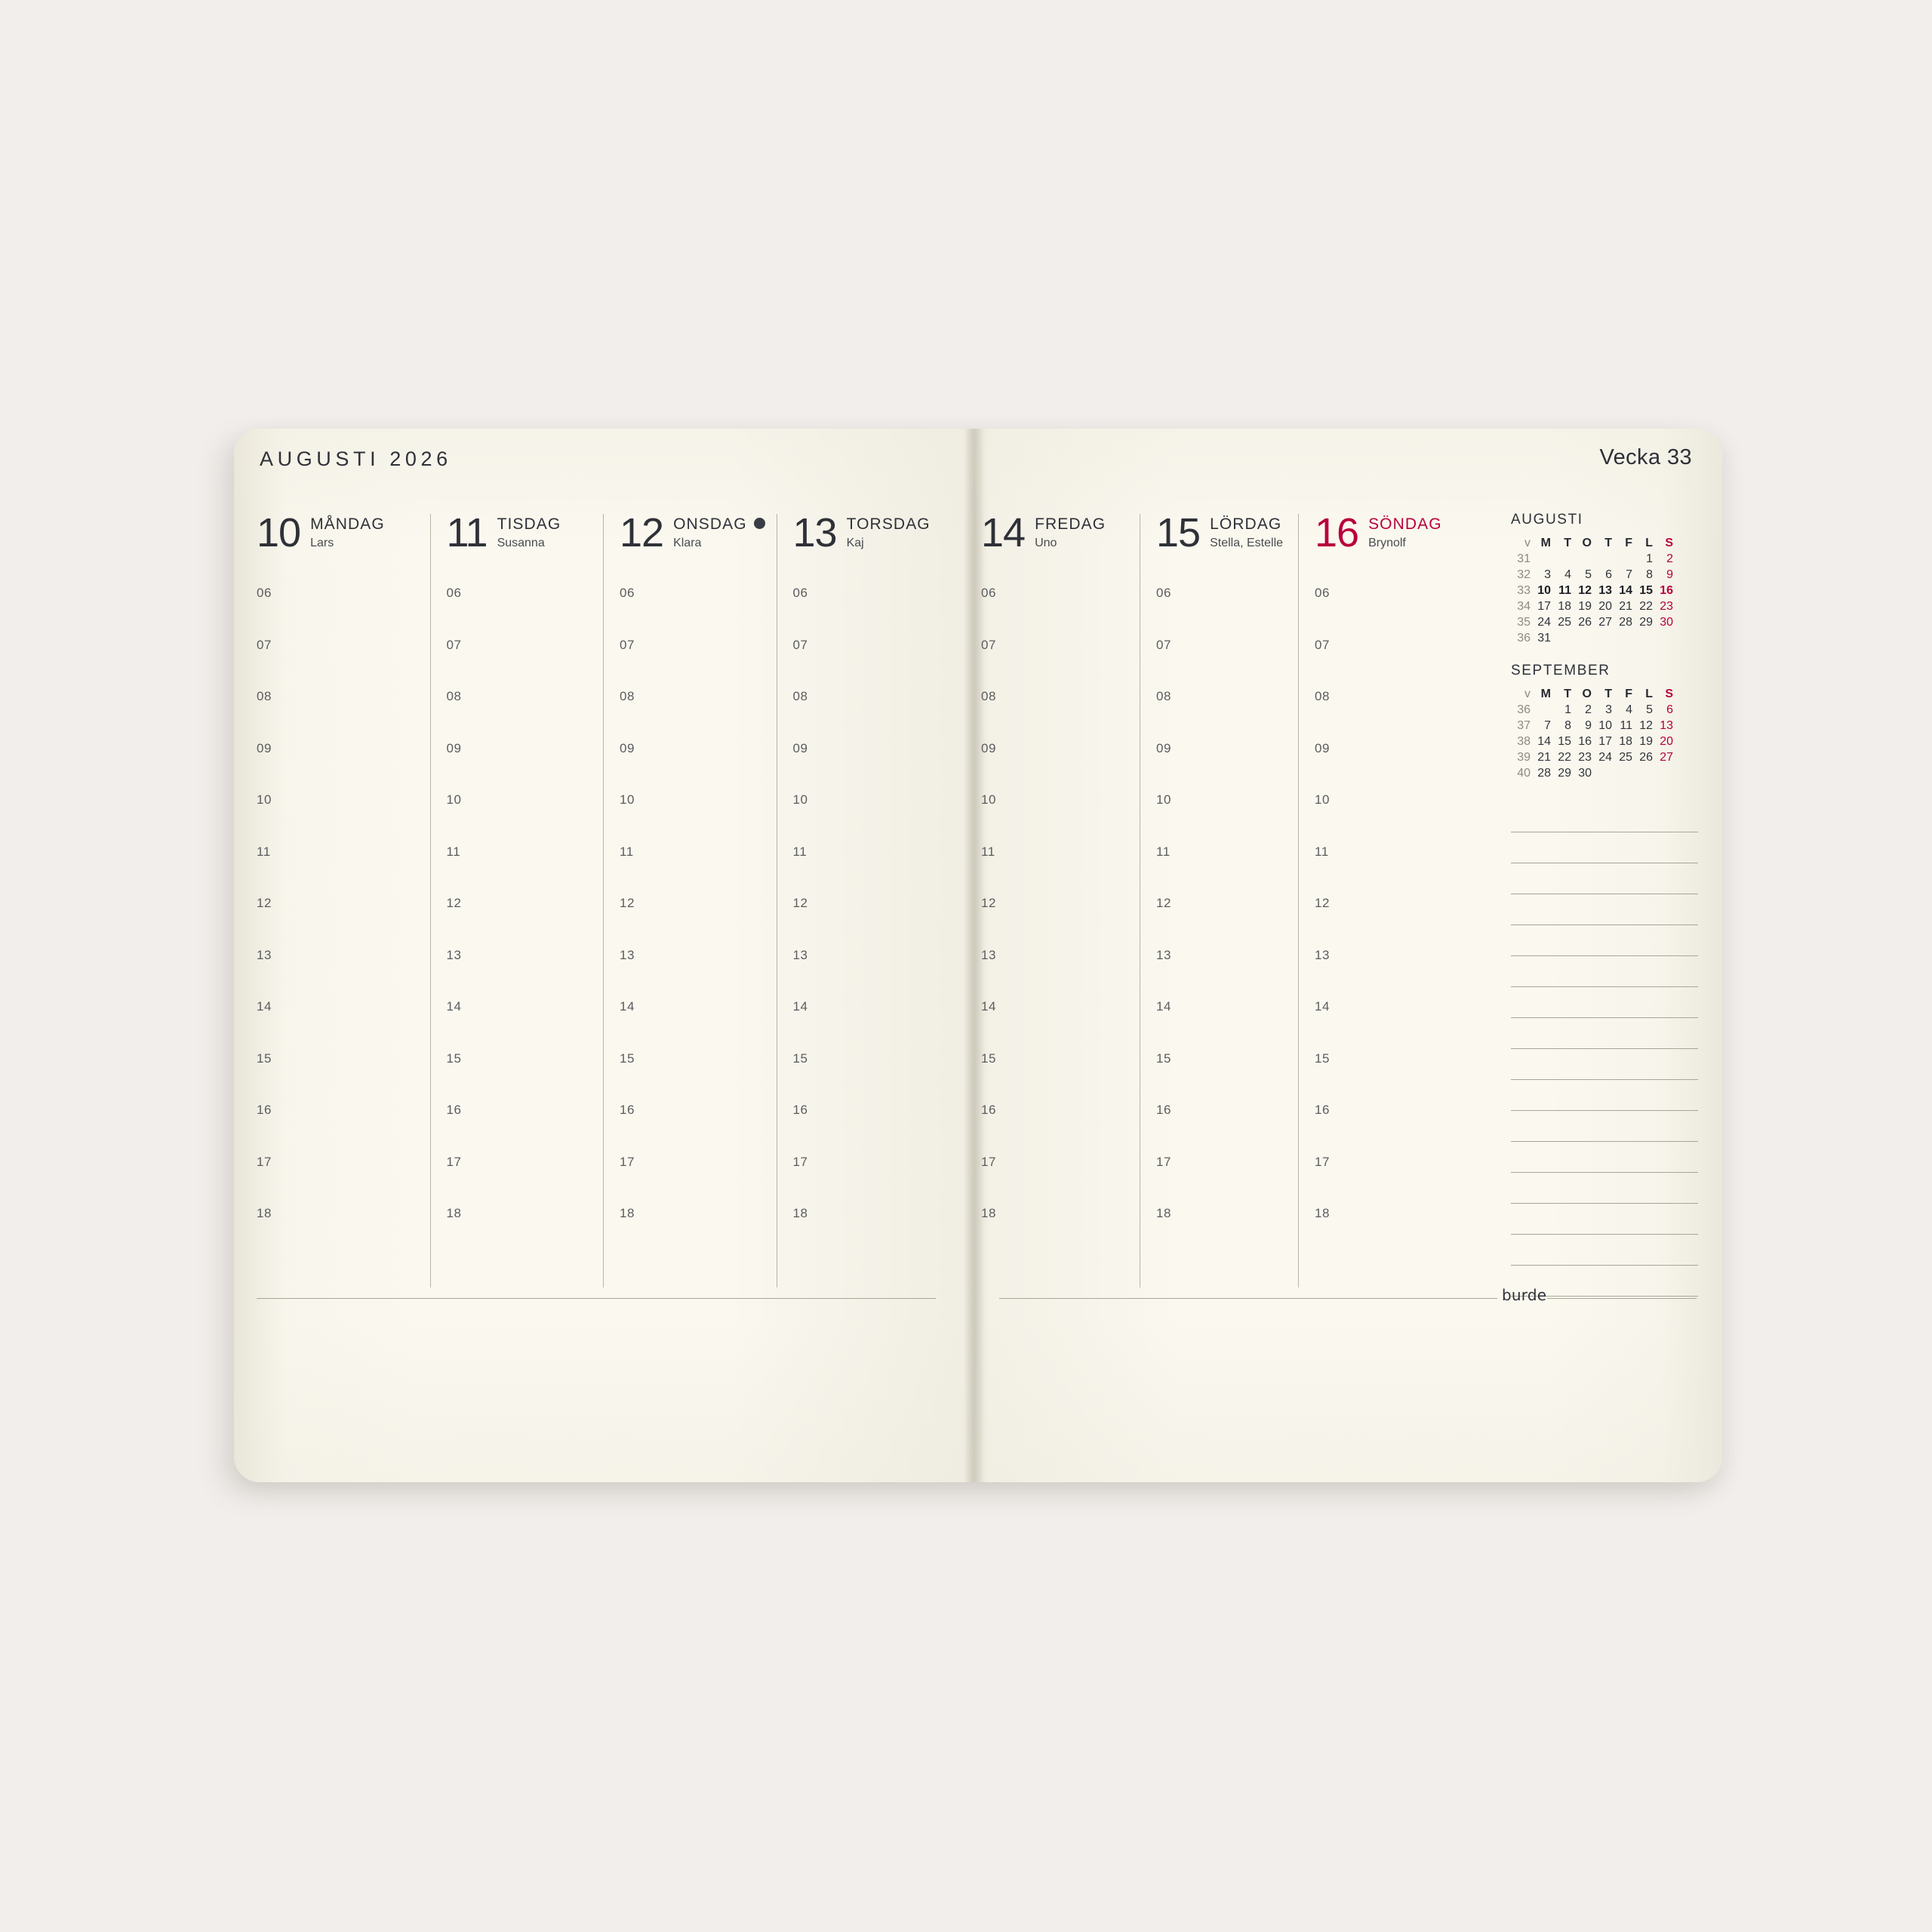 This screenshot has height=1932, width=1932. I want to click on mini-calendar-day-cell: 16, so click(1666, 590).